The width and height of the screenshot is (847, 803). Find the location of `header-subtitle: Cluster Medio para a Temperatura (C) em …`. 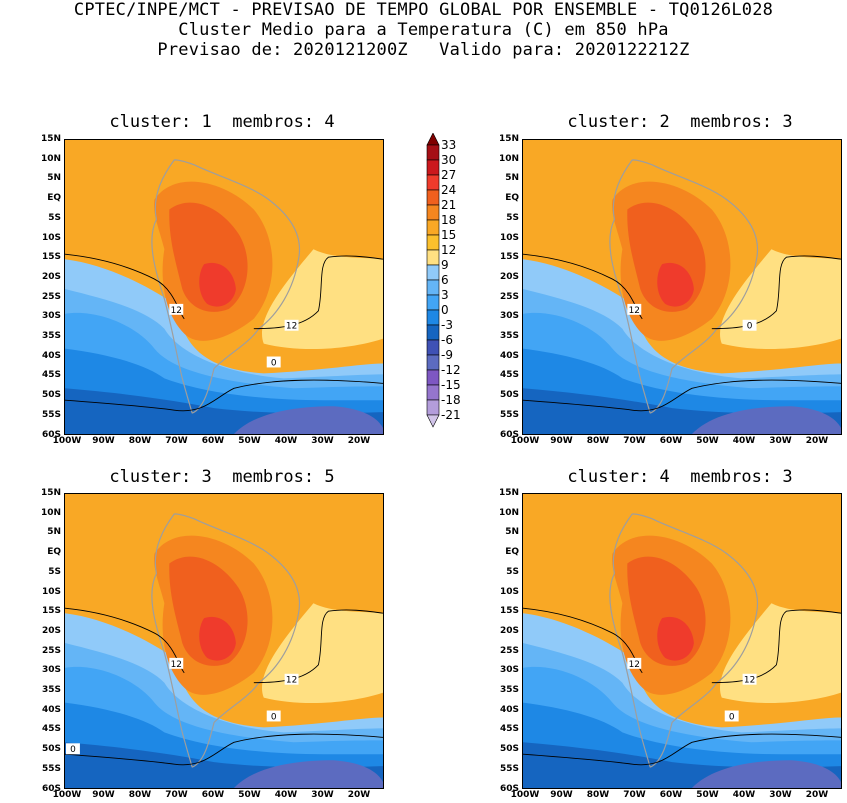

header-subtitle: Cluster Medio para a Temperatura (C) em … is located at coordinates (423, 30).